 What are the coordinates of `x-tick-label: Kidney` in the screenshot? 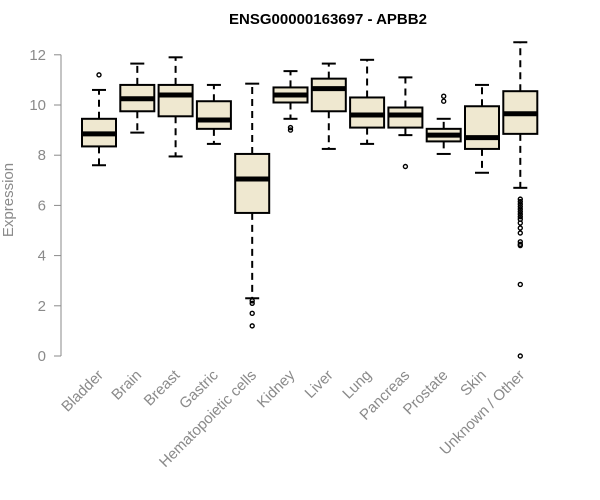 It's located at (276, 388).